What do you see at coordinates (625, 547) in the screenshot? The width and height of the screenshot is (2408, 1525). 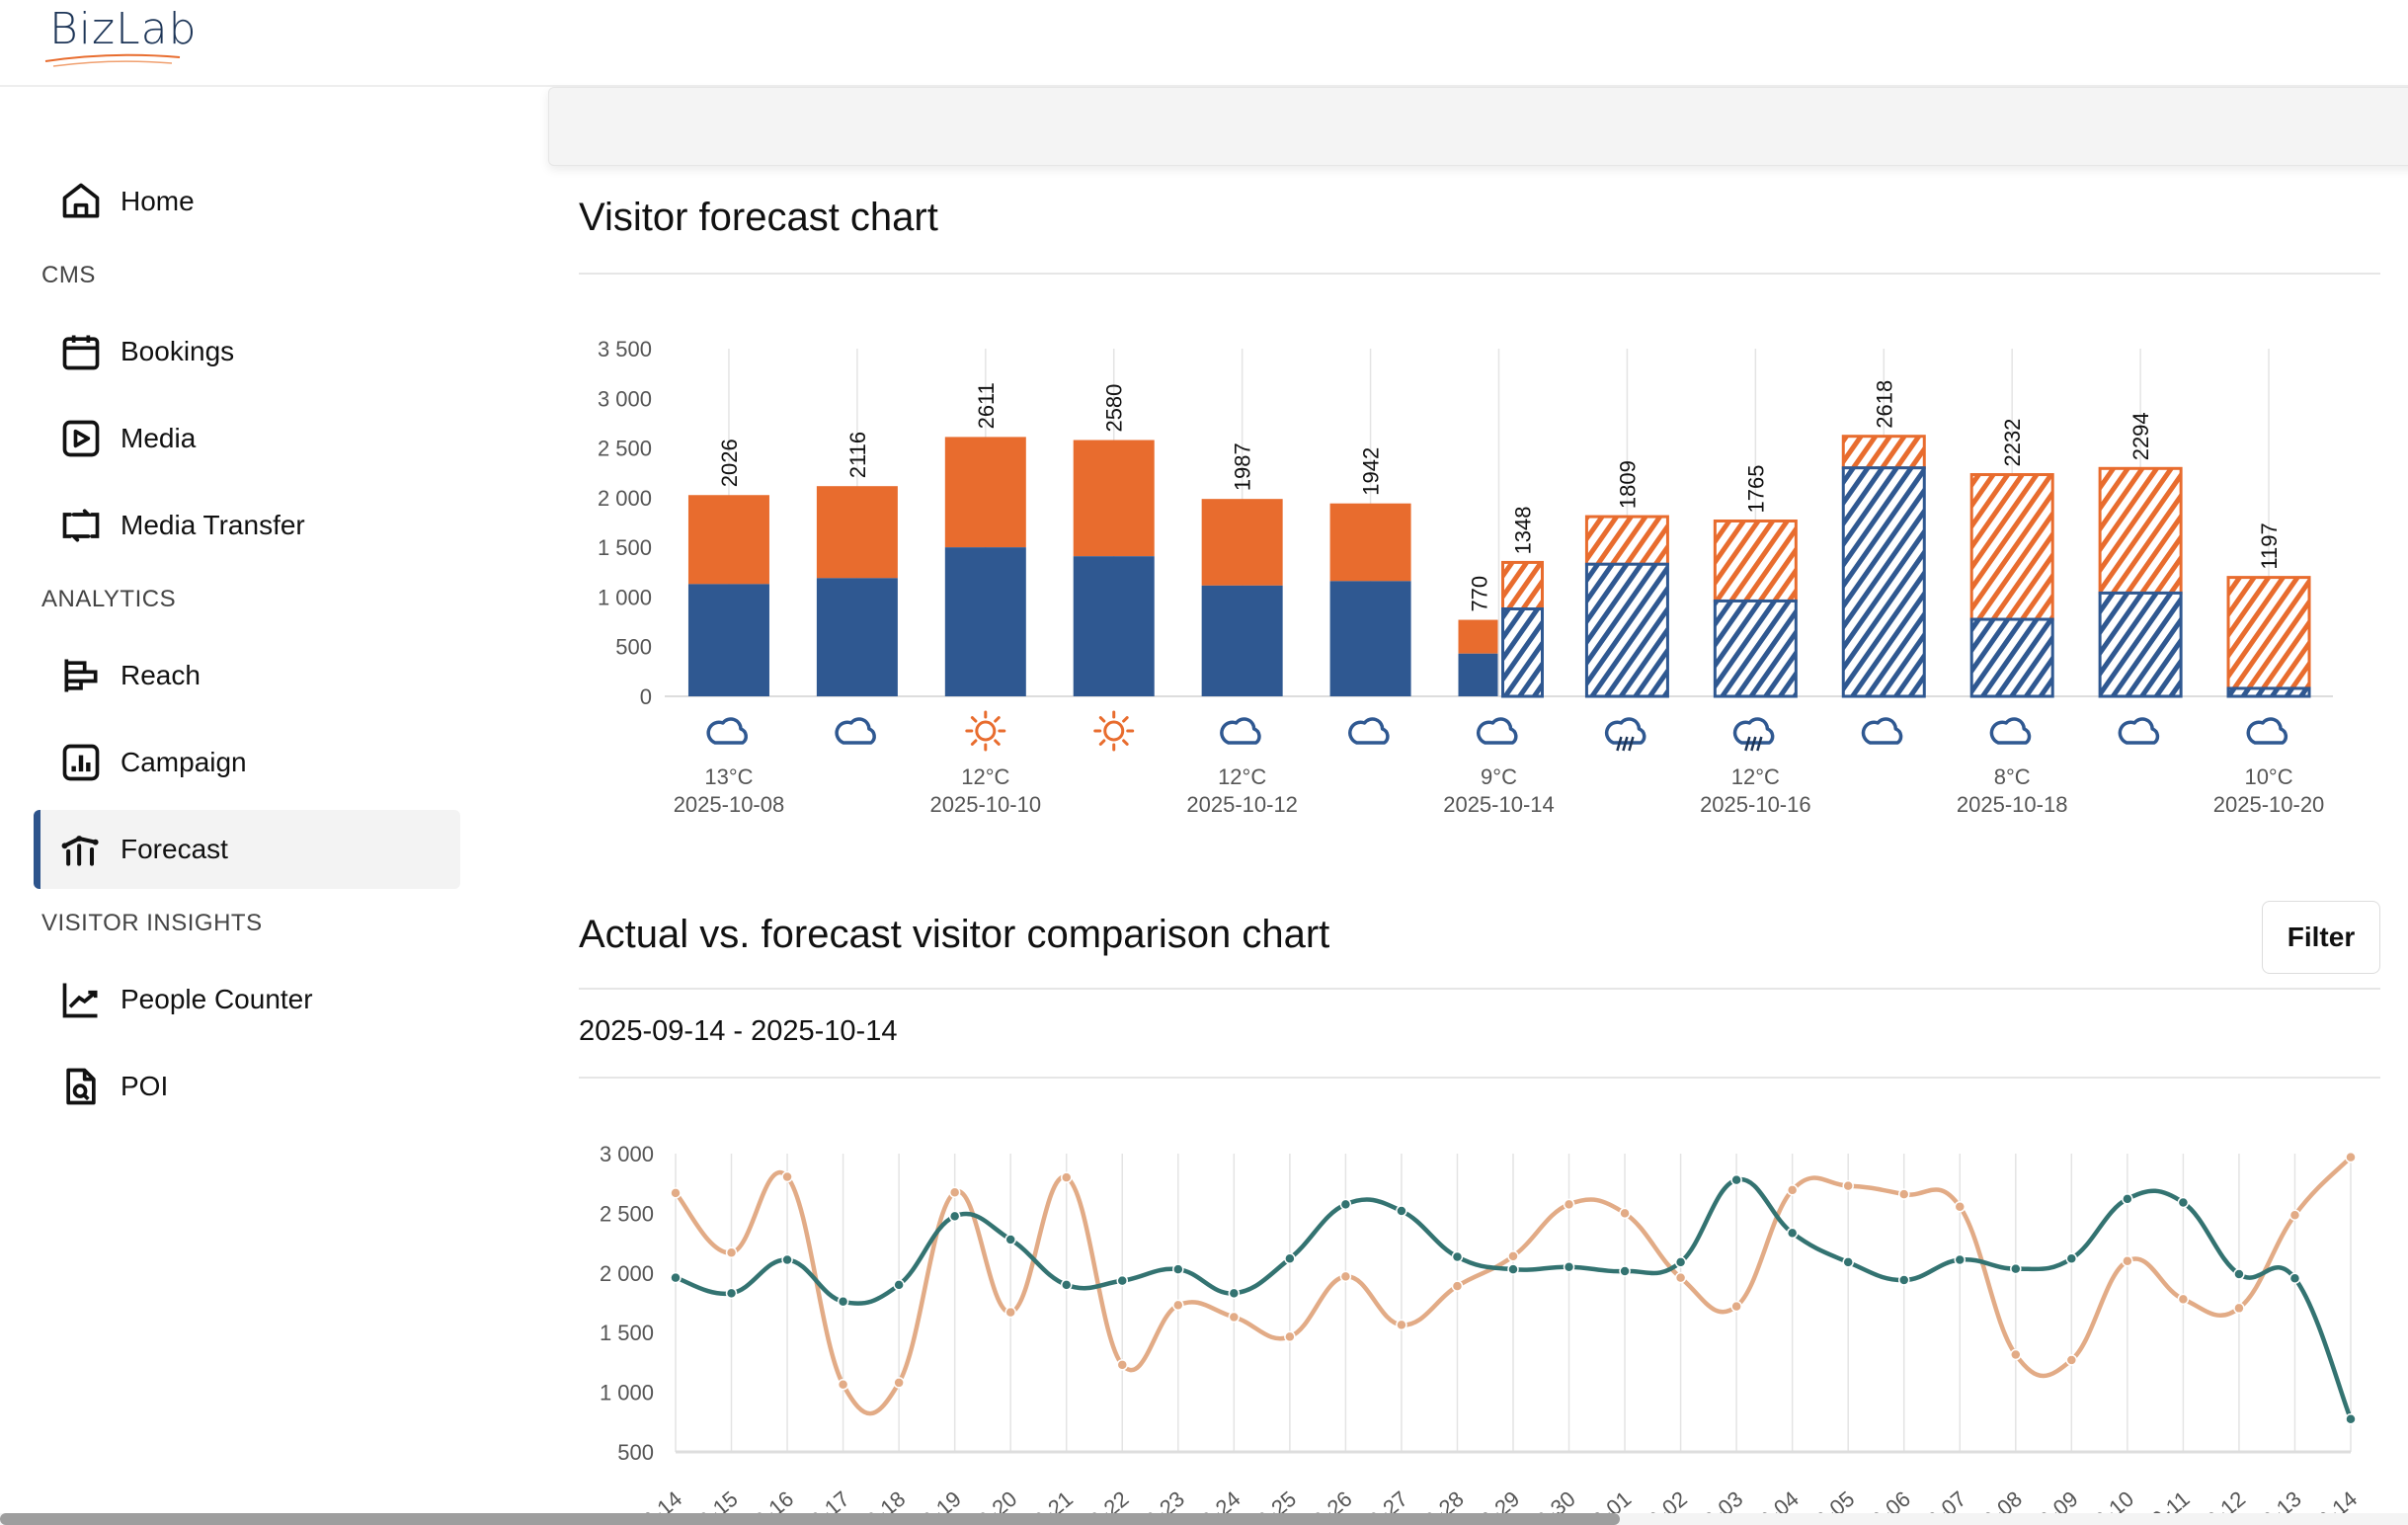 I see `y-tick-label: 1 500` at bounding box center [625, 547].